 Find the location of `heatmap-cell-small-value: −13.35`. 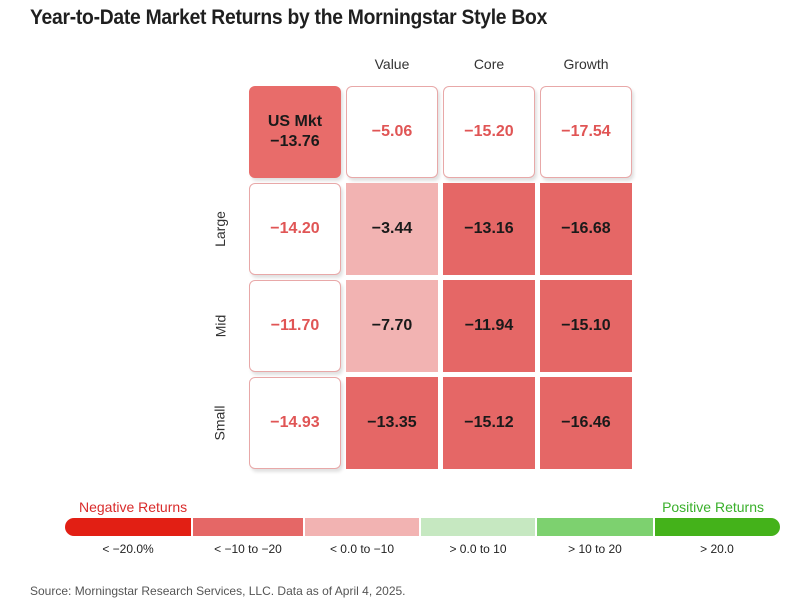

heatmap-cell-small-value: −13.35 is located at coordinates (392, 423).